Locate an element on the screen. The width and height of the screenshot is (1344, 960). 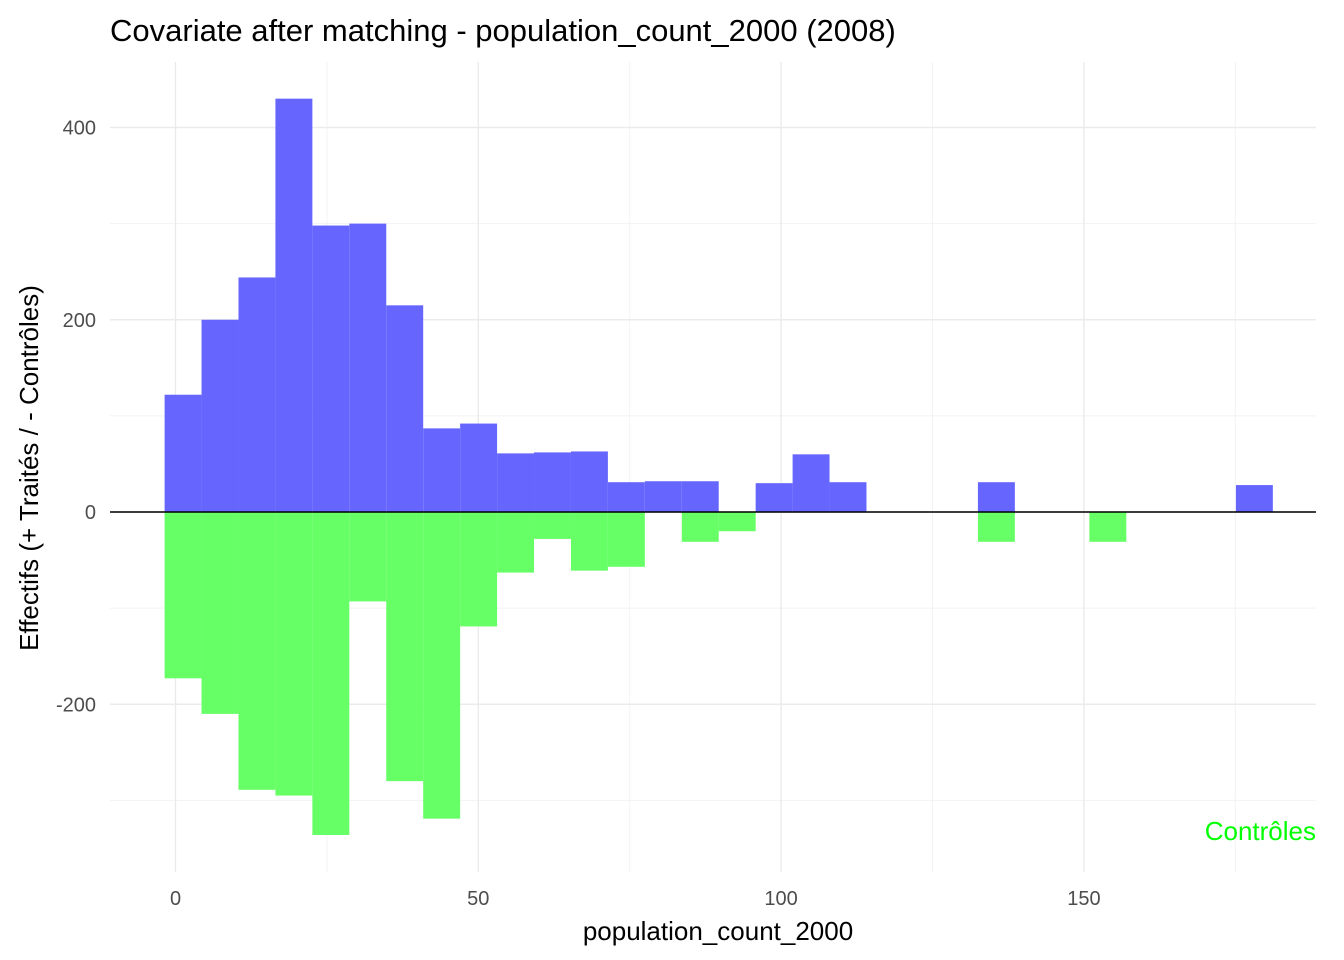
controls-annotation: Contrôles is located at coordinates (1260, 831).